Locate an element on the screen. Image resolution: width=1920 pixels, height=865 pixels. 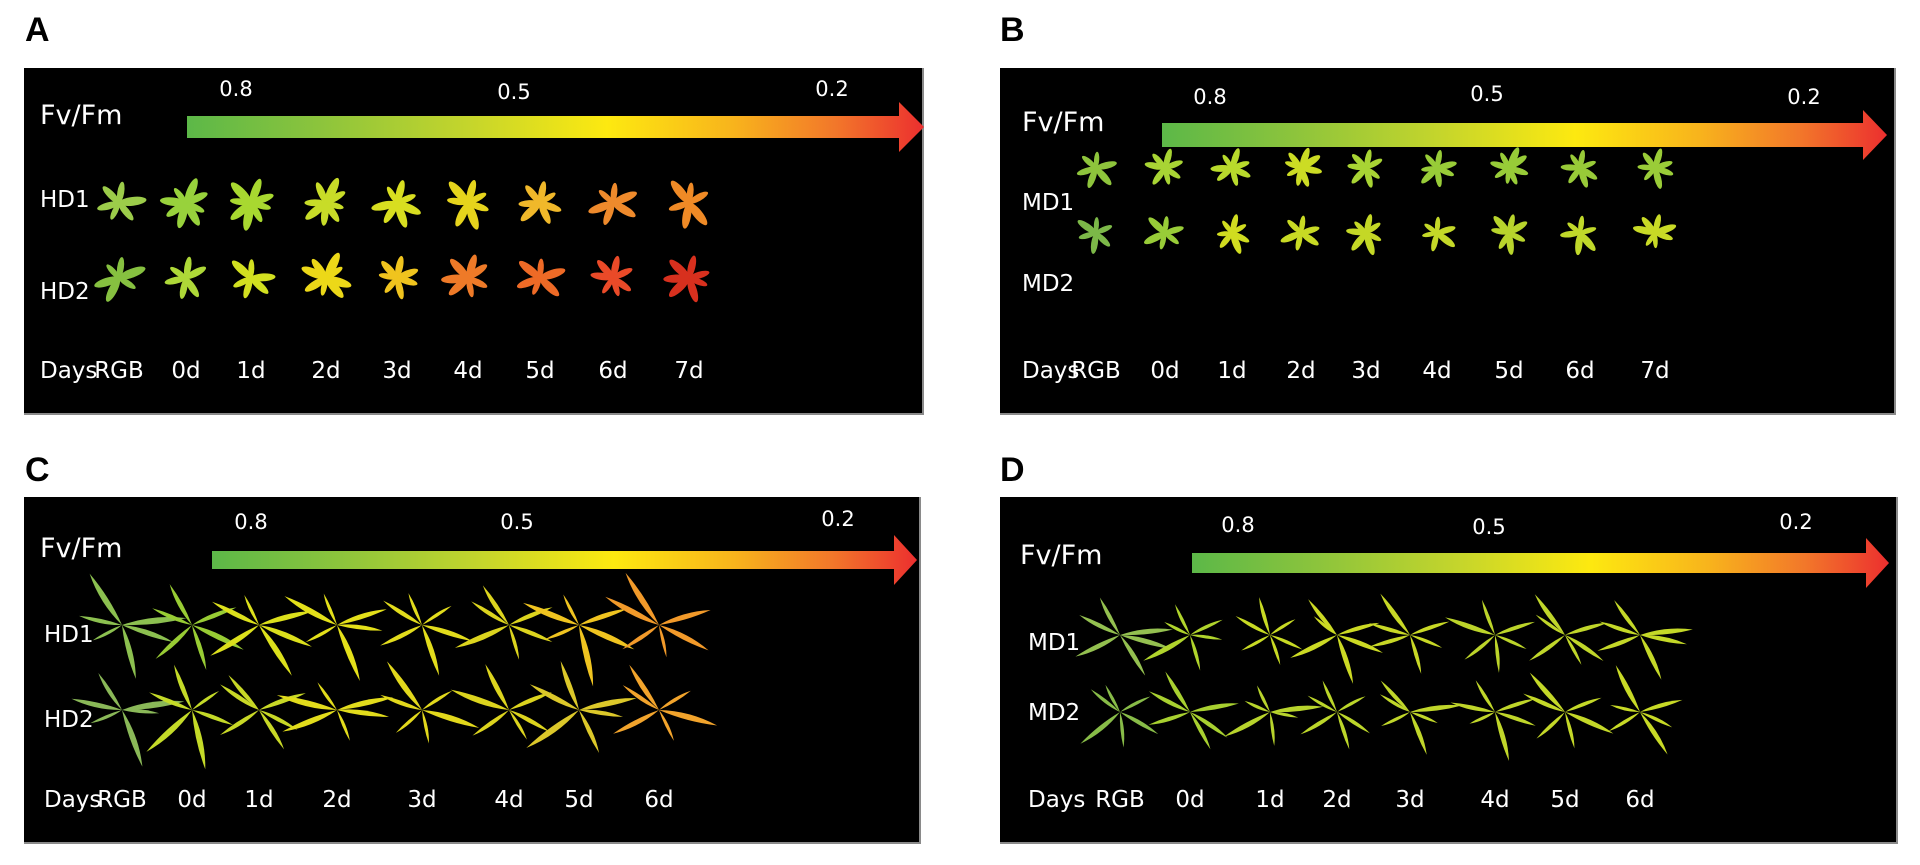
panel-letter-c: C is located at coordinates (37, 470).